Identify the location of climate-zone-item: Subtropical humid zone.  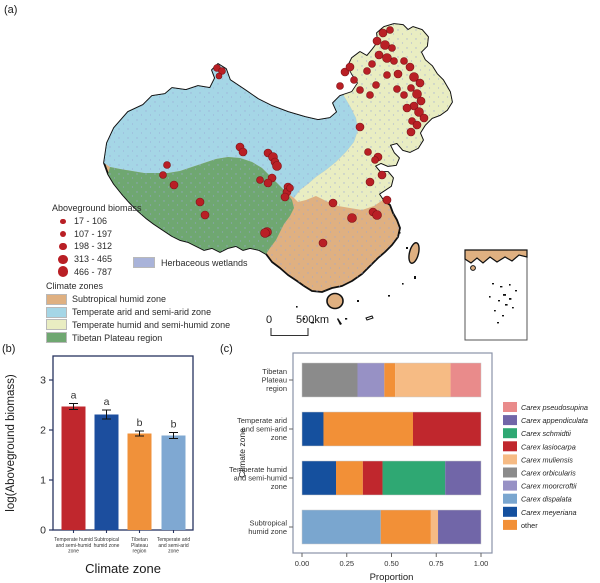
(138, 299).